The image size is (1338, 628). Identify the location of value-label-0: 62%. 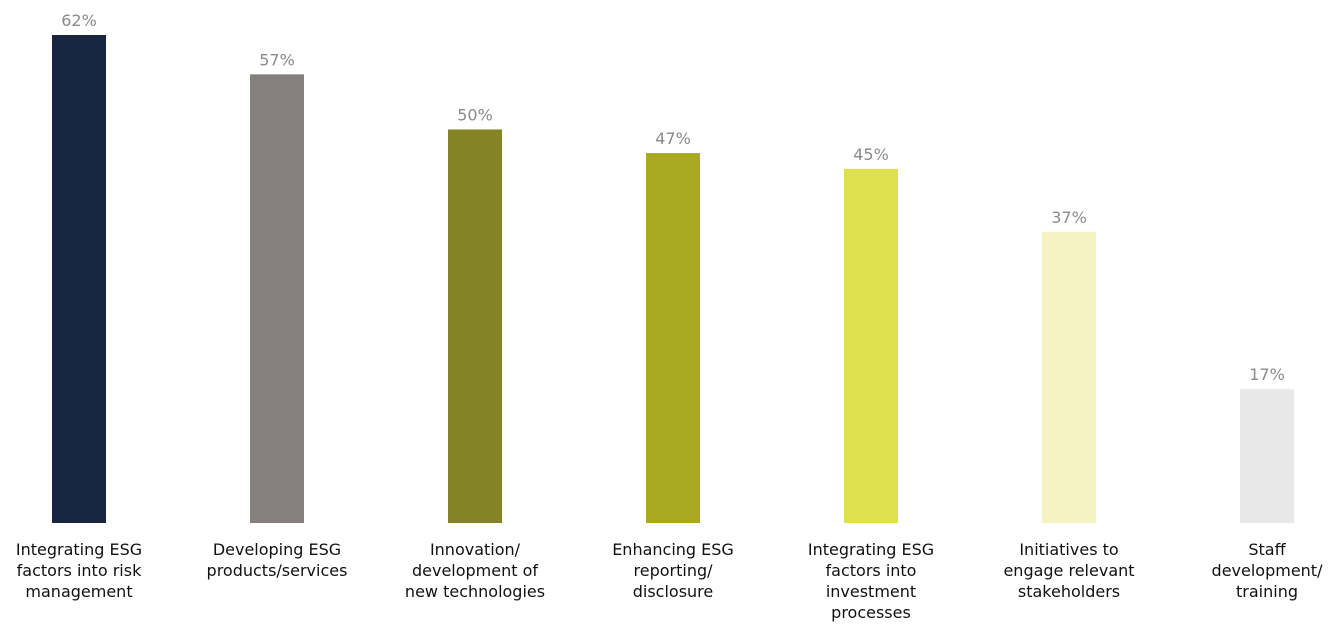
(79, 20).